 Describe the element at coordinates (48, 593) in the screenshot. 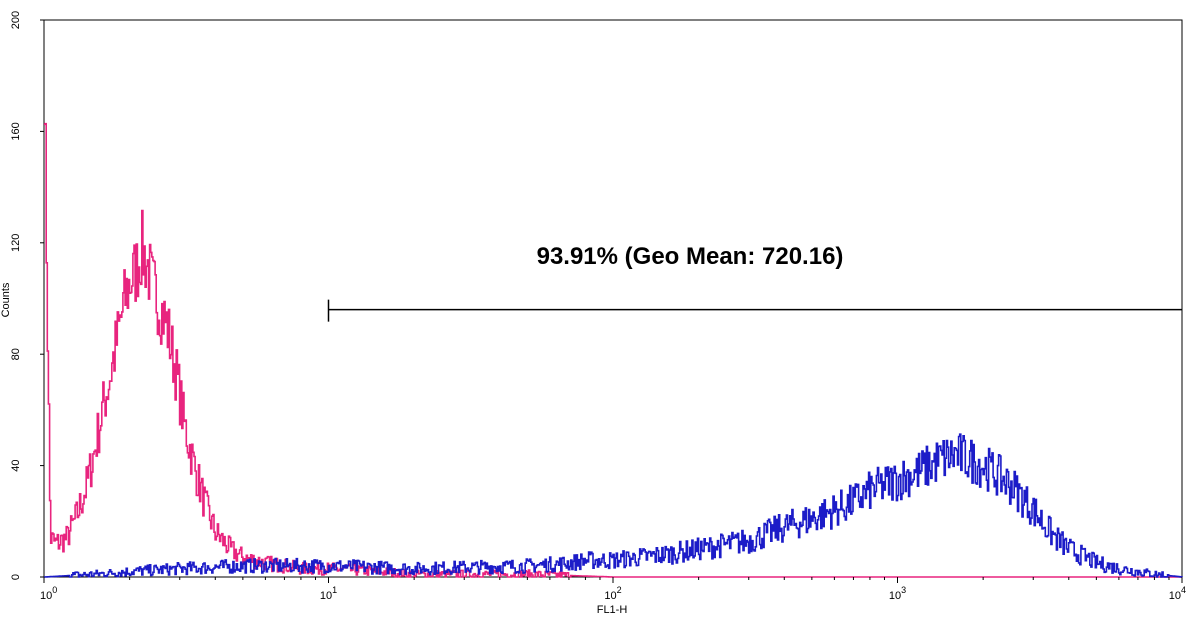

I see `x-tick-label: 10⁰` at that location.